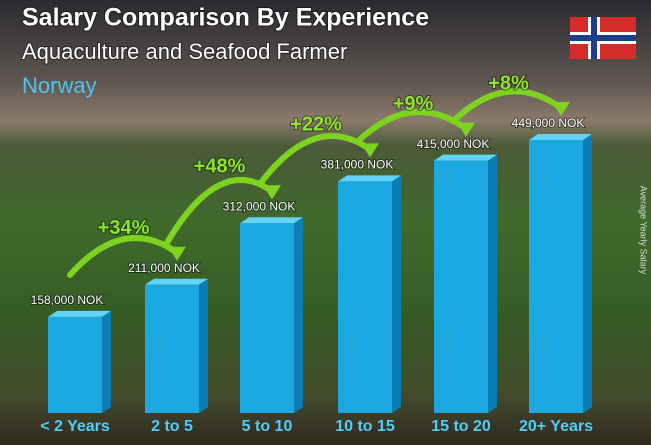  Describe the element at coordinates (172, 426) in the screenshot. I see `x-tick-label: 2 to 5` at that location.